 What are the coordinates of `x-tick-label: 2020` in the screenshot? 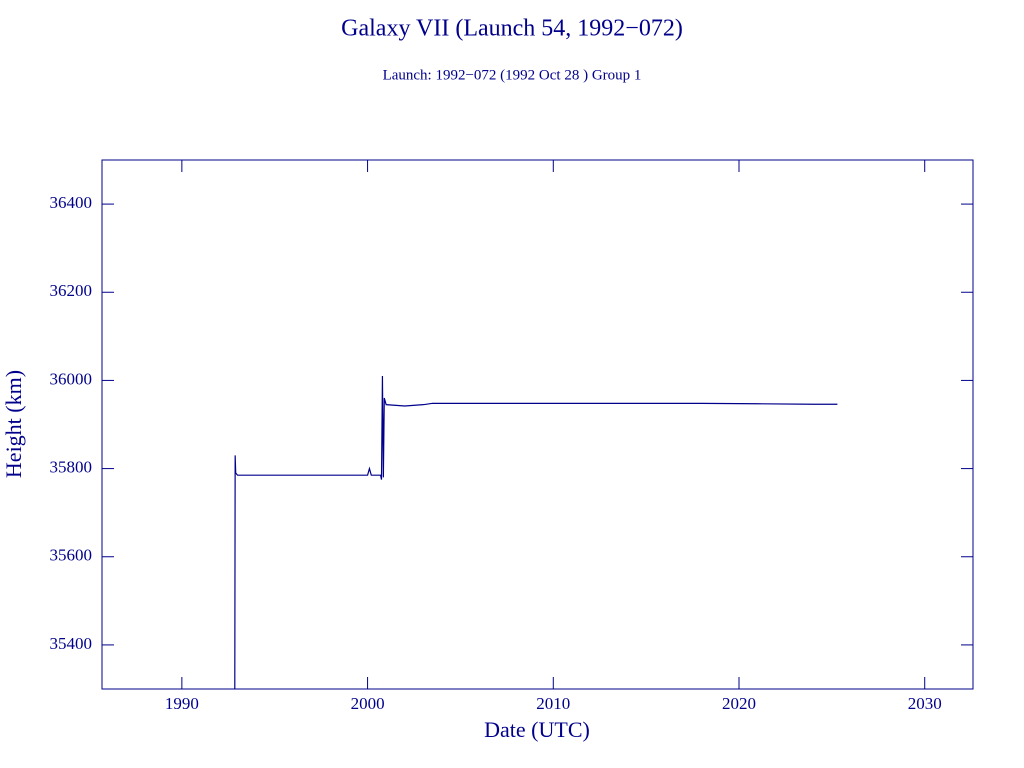 It's located at (739, 703).